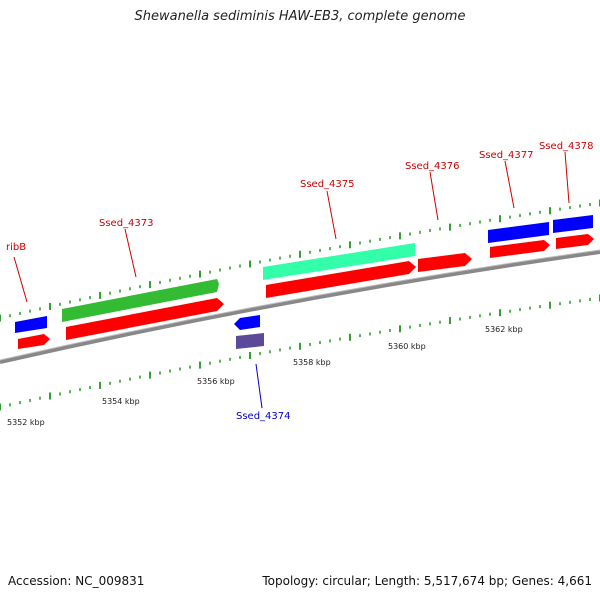 The height and width of the screenshot is (600, 600). What do you see at coordinates (247, 322) in the screenshot?
I see `gene-Ssed-4374-blue` at bounding box center [247, 322].